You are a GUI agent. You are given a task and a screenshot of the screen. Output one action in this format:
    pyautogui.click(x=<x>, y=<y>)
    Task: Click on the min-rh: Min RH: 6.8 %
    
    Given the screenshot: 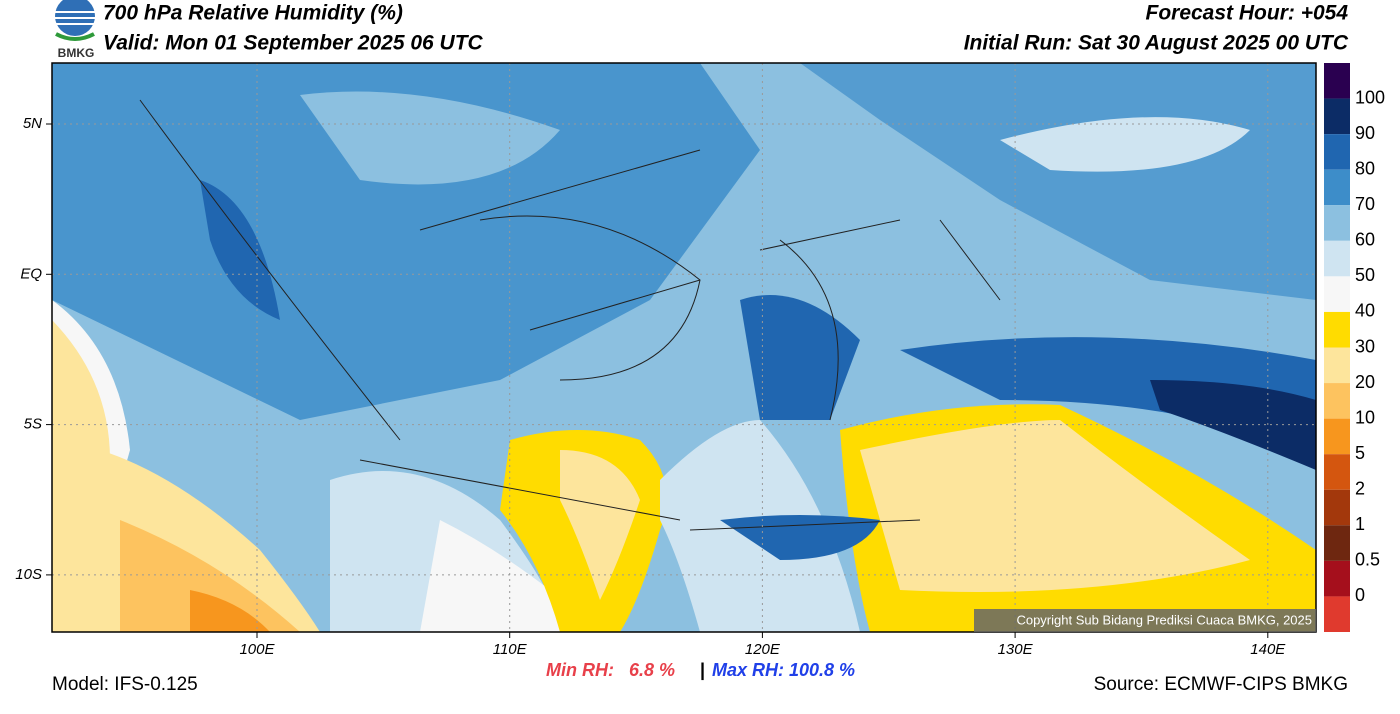 What is the action you would take?
    pyautogui.click(x=610, y=670)
    